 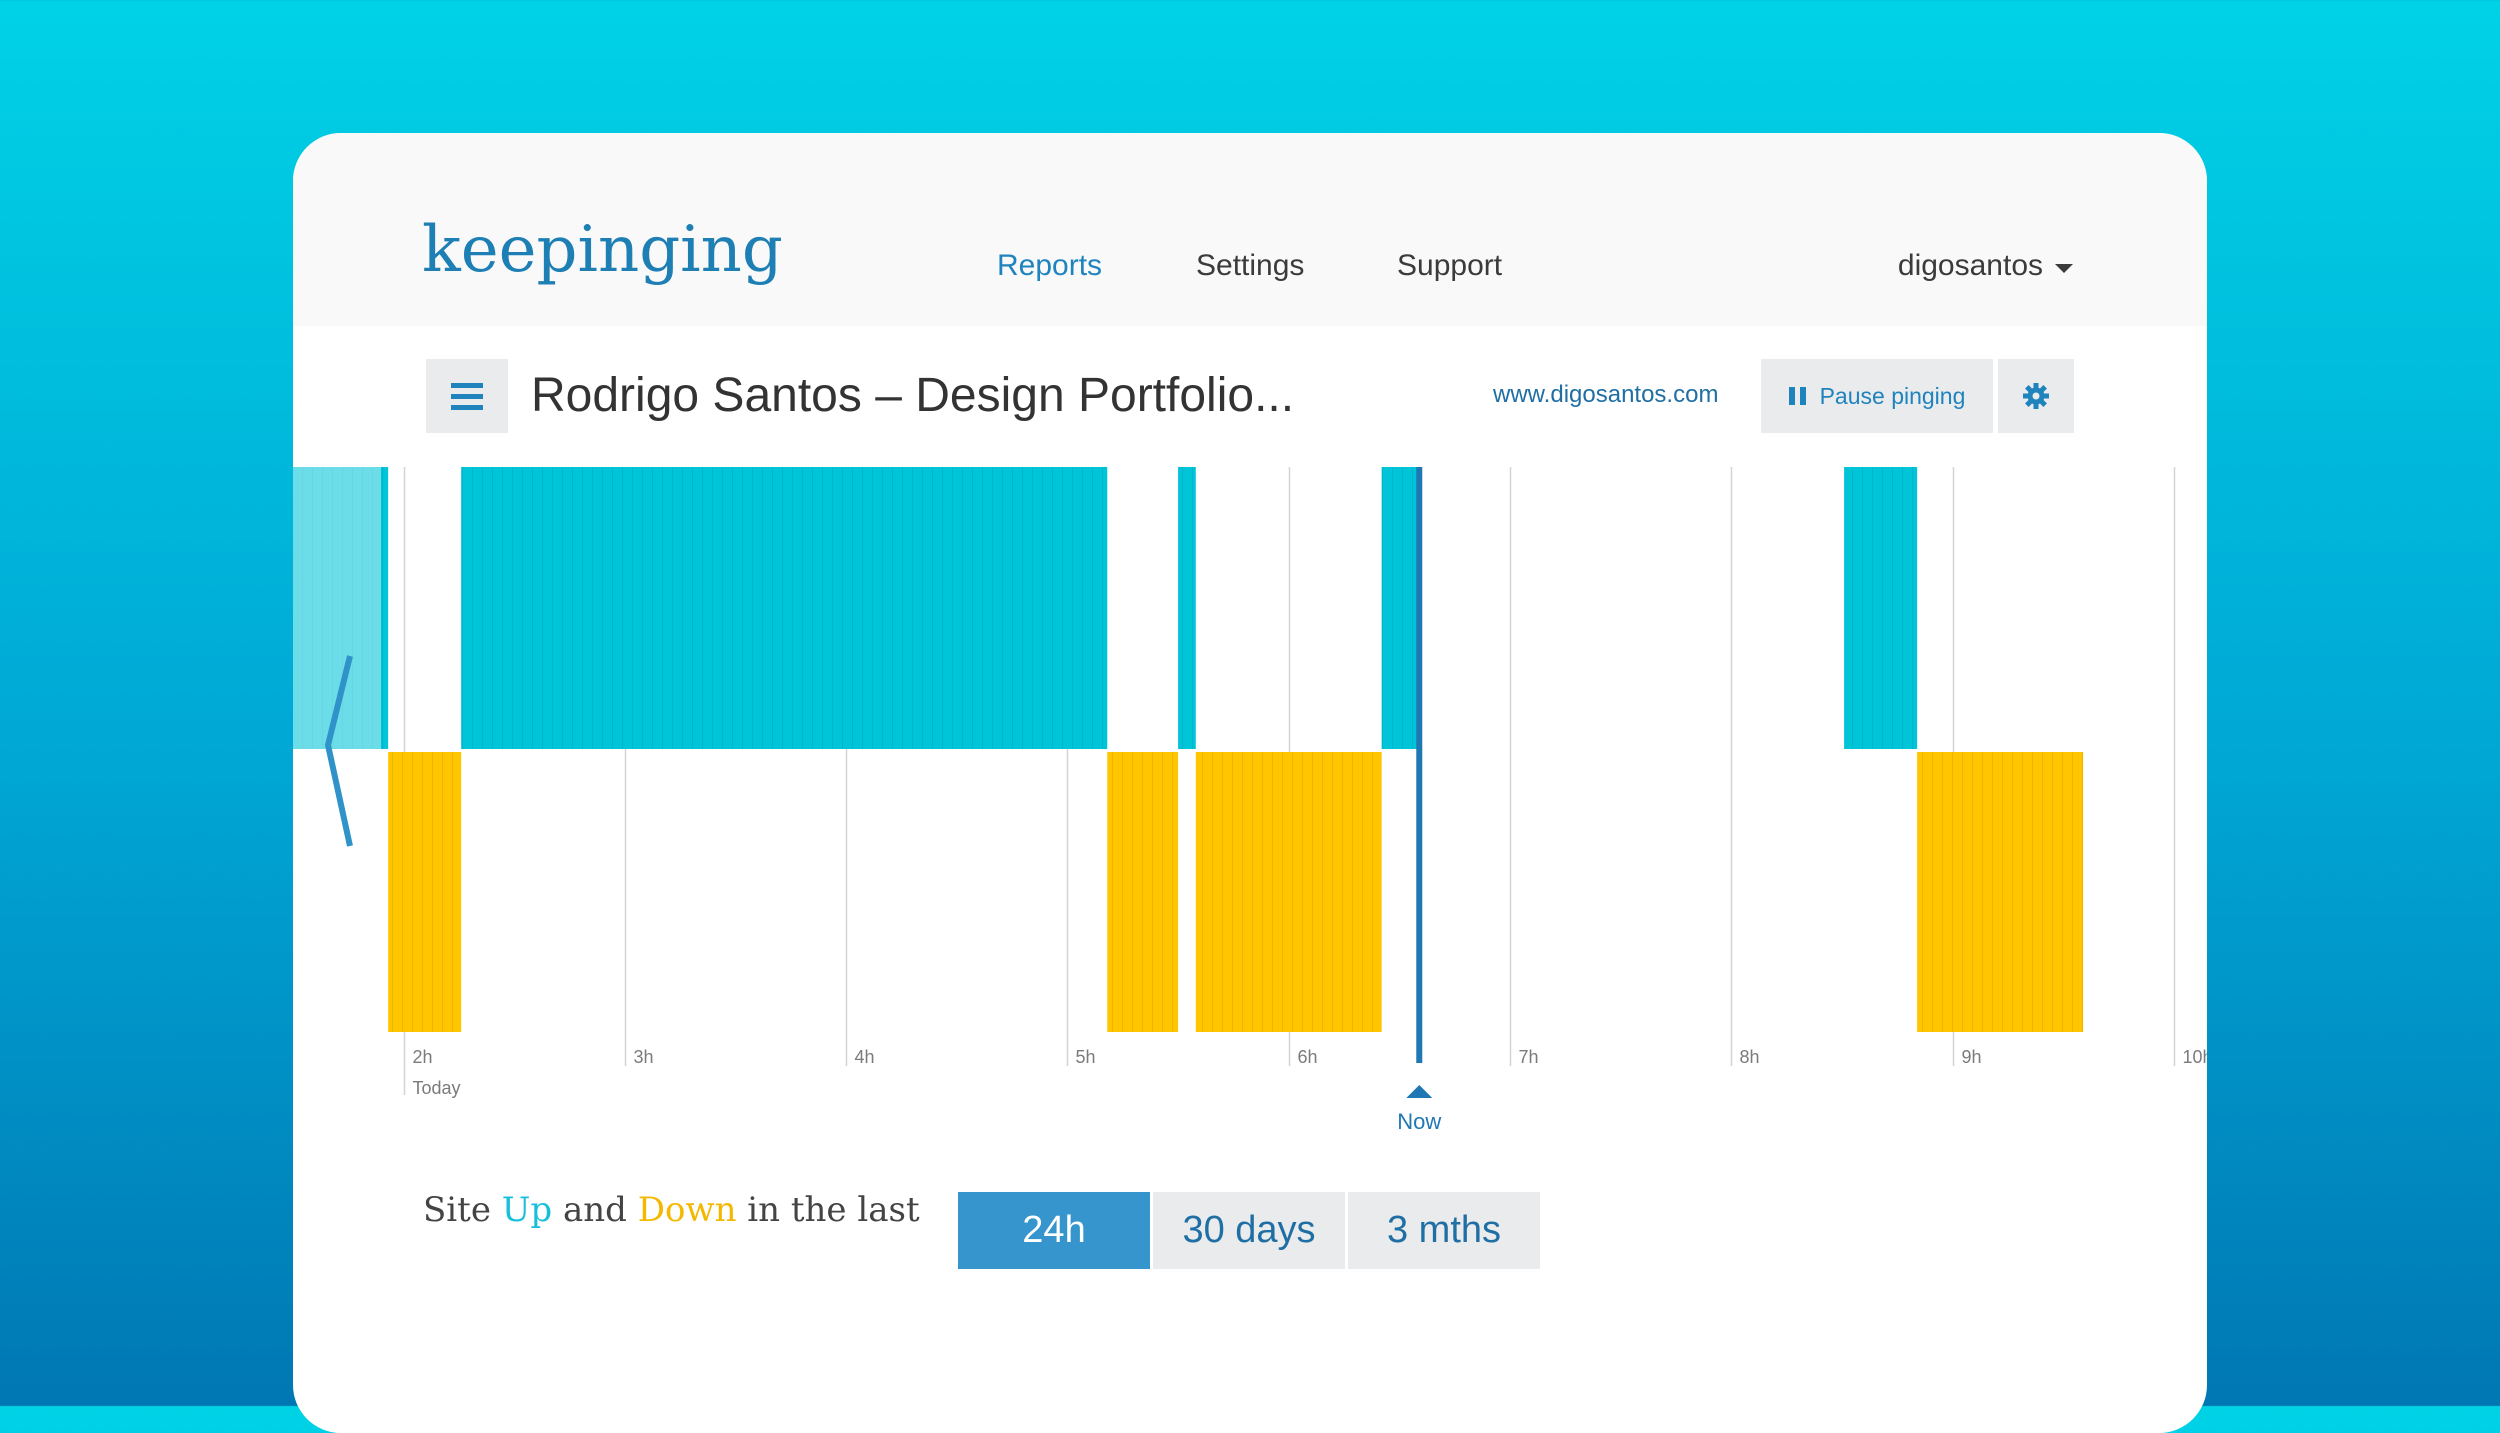 I want to click on site-settings-button, so click(x=2036, y=396).